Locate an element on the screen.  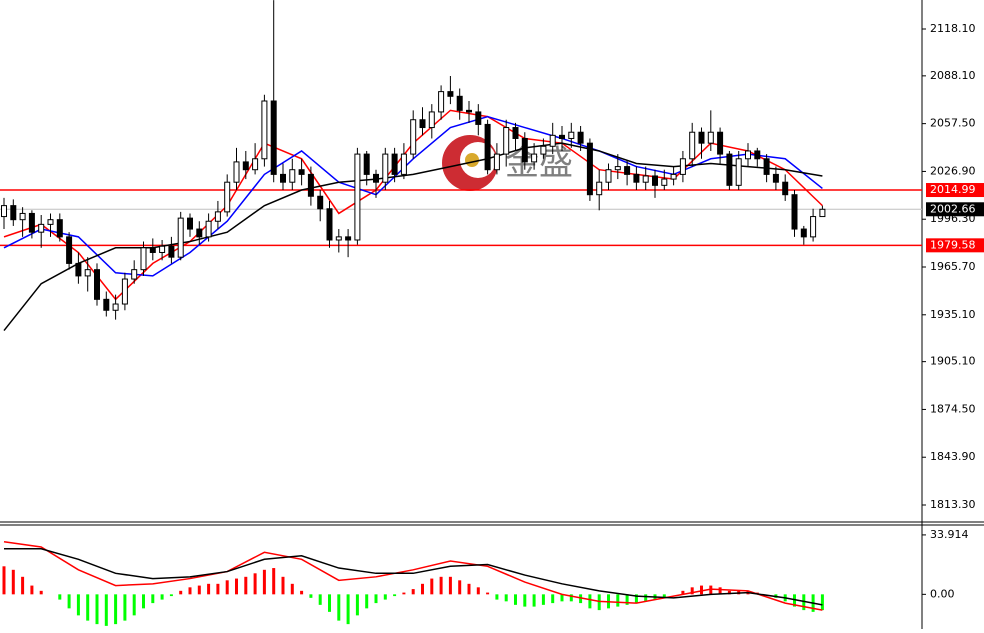
y-tick-label: 1813.30 is located at coordinates (953, 504).